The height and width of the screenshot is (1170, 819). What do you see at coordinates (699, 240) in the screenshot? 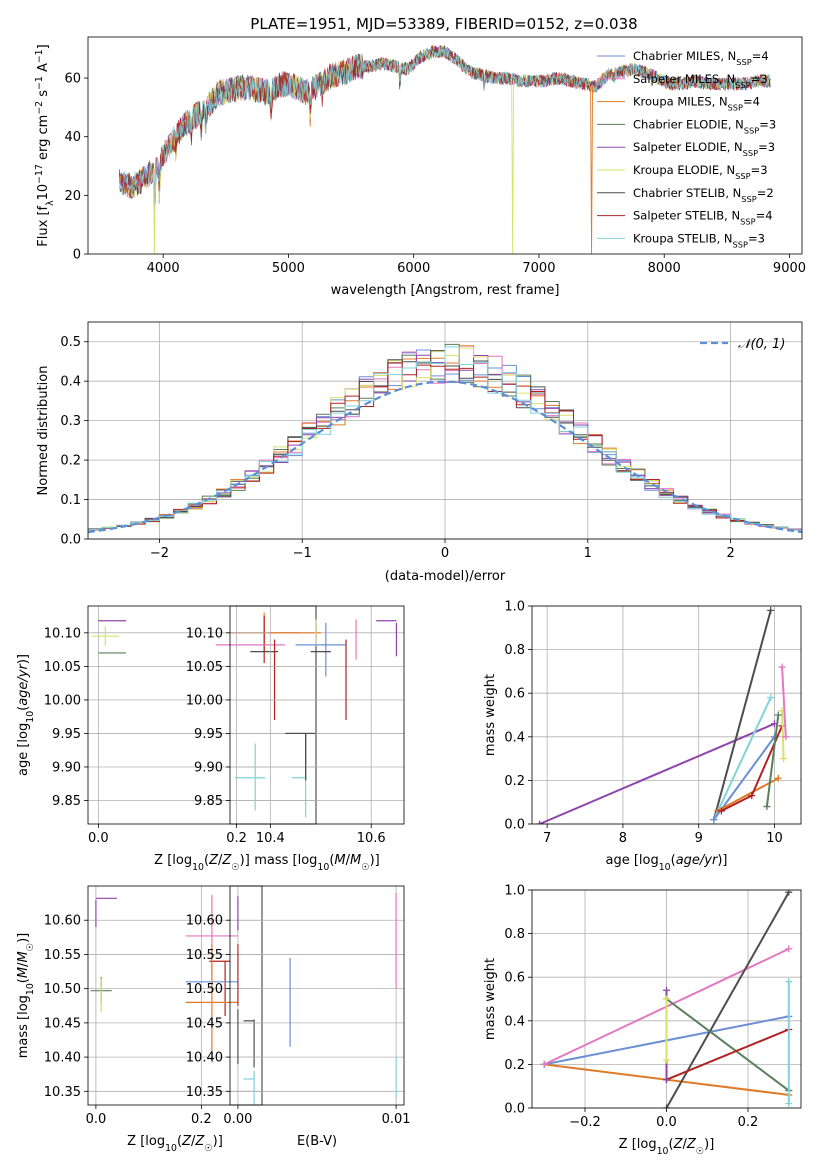
I see `legend-entry: Kroupa STELIB, NSSP=3` at bounding box center [699, 240].